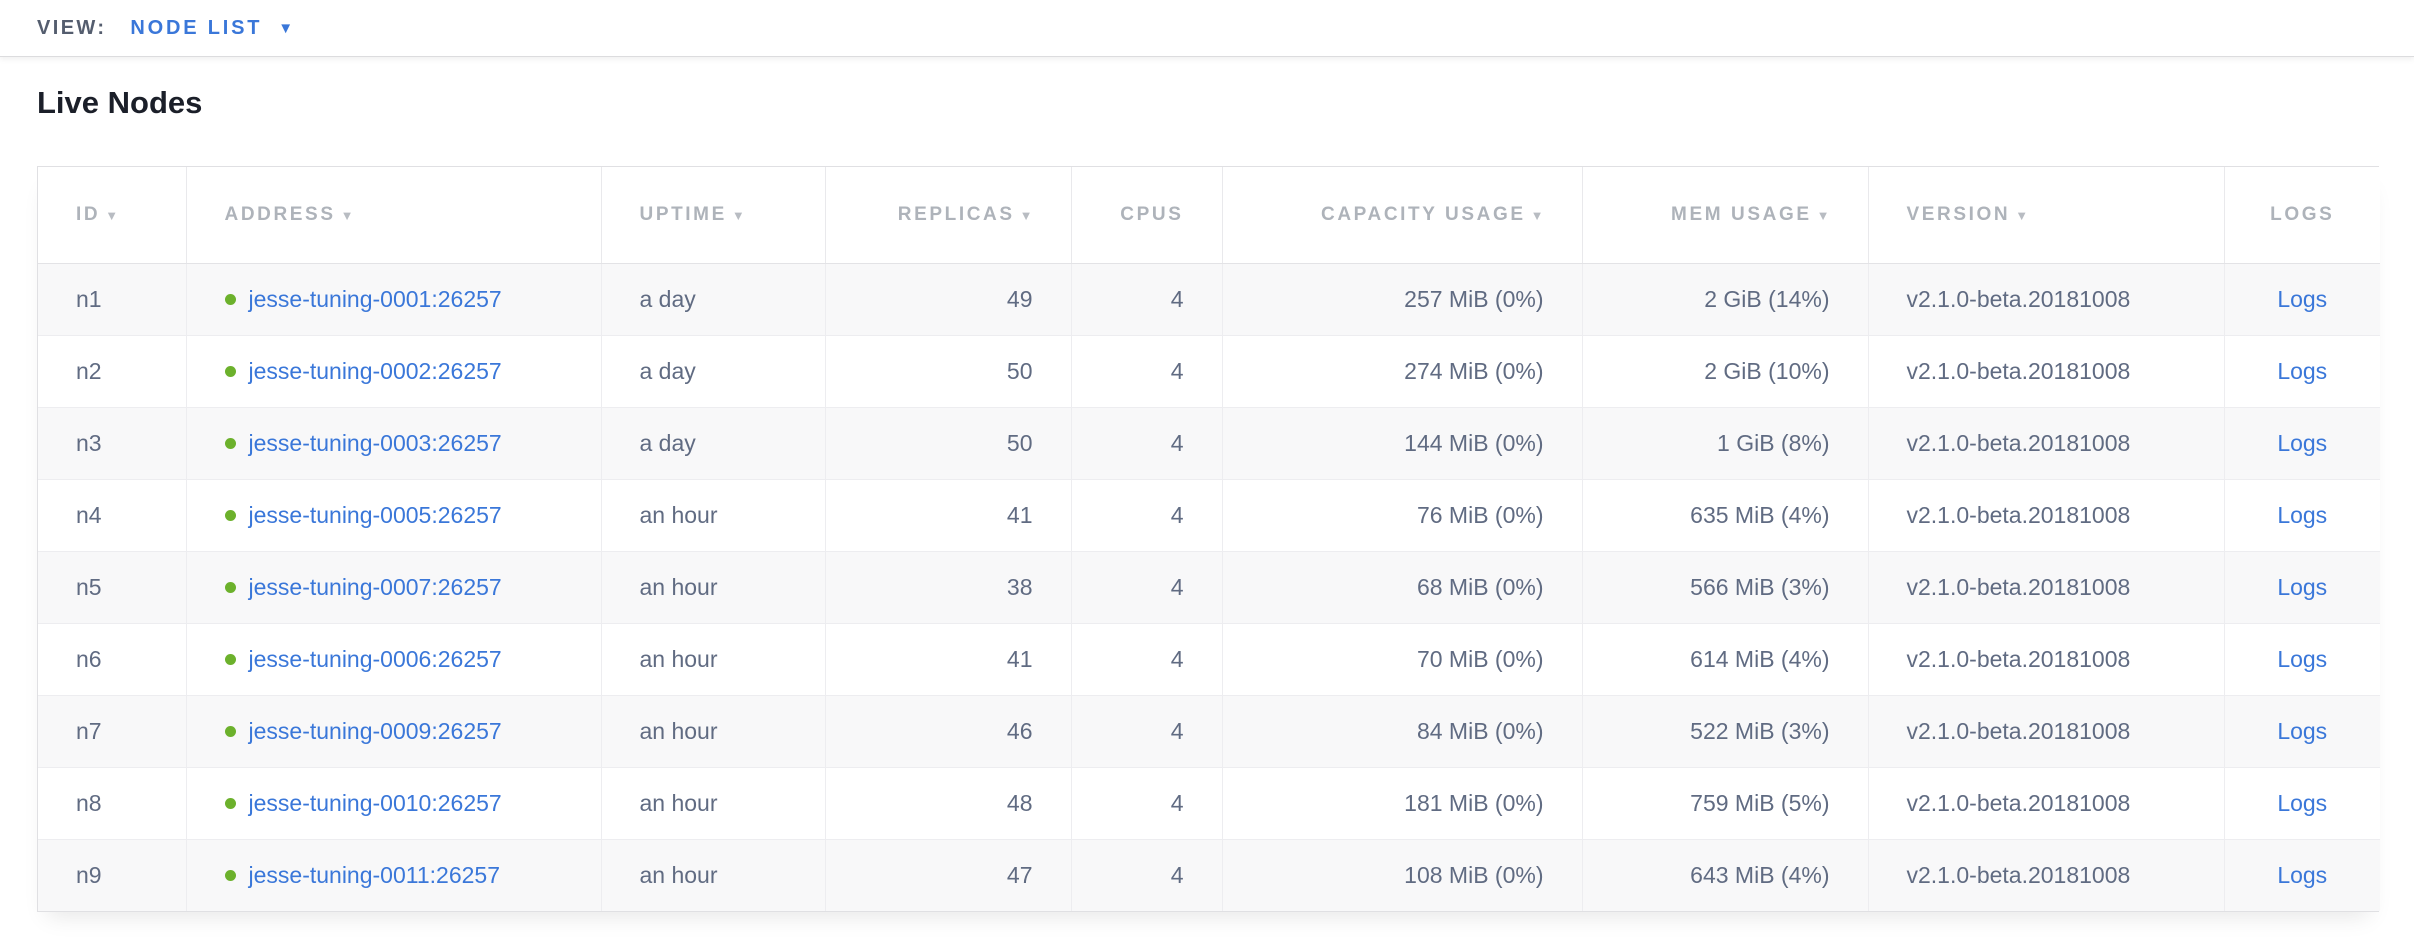  I want to click on column-label: LOGS, so click(2302, 214).